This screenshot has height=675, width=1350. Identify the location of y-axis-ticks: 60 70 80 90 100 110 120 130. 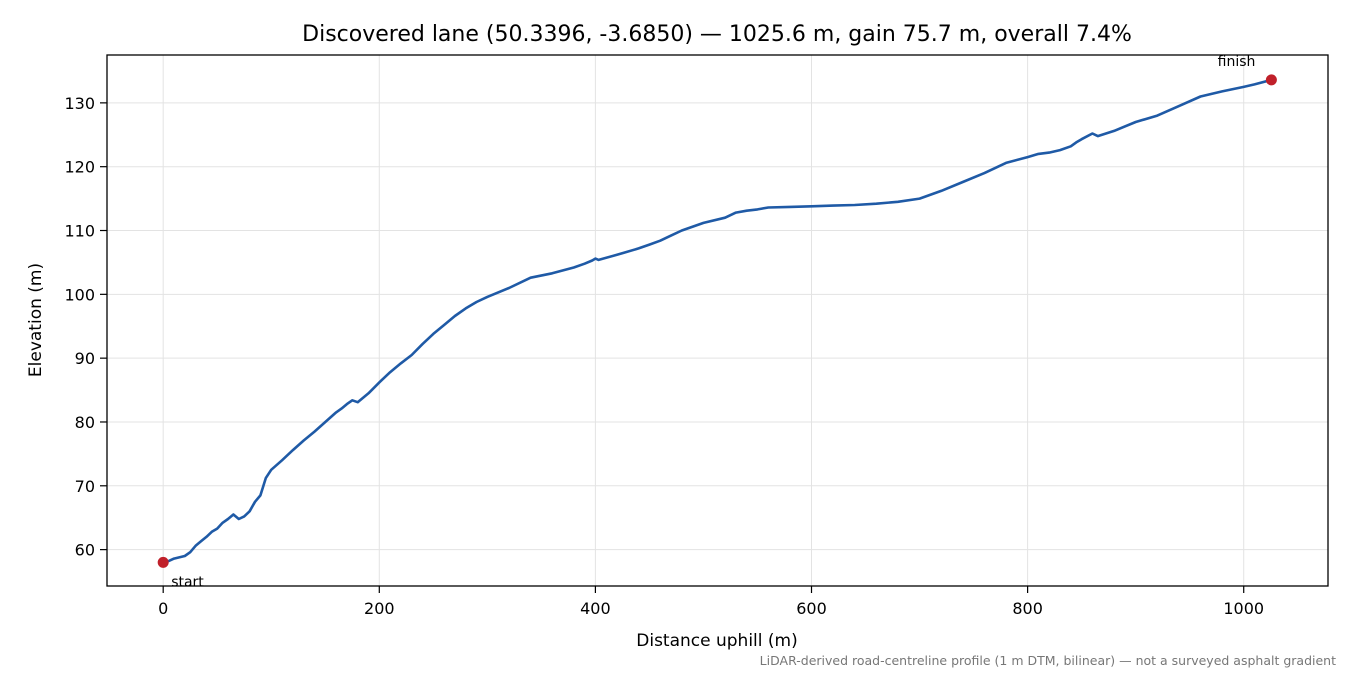
(85, 327).